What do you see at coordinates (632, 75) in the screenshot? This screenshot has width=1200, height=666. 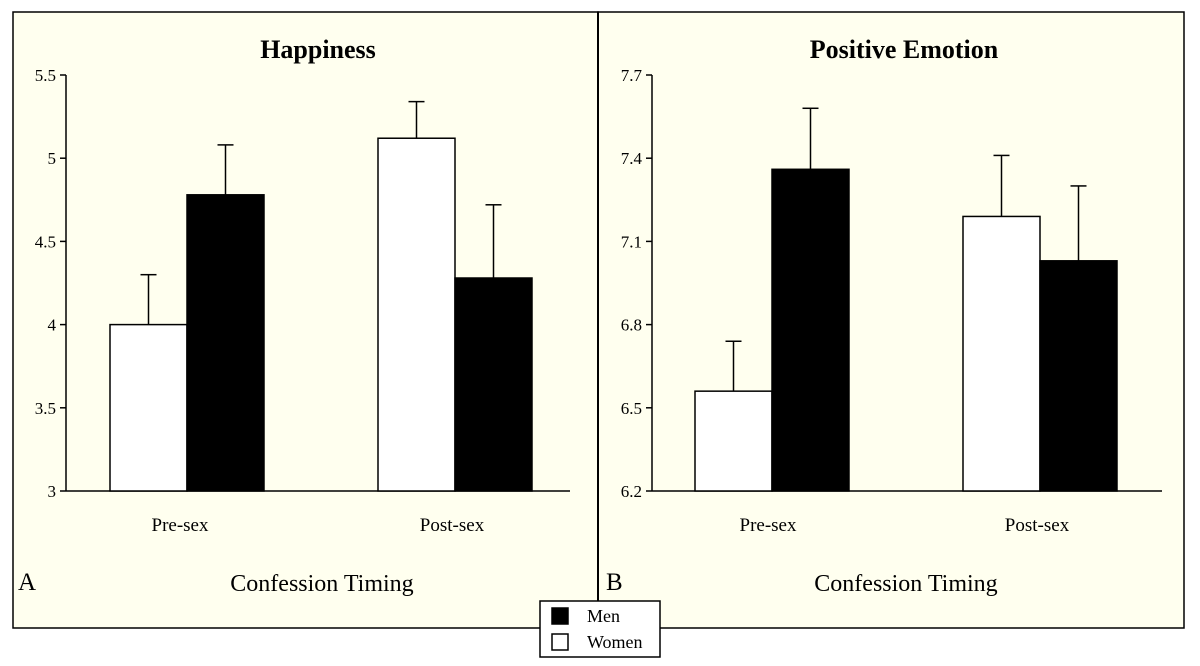 I see `y-tick-label: 7.7` at bounding box center [632, 75].